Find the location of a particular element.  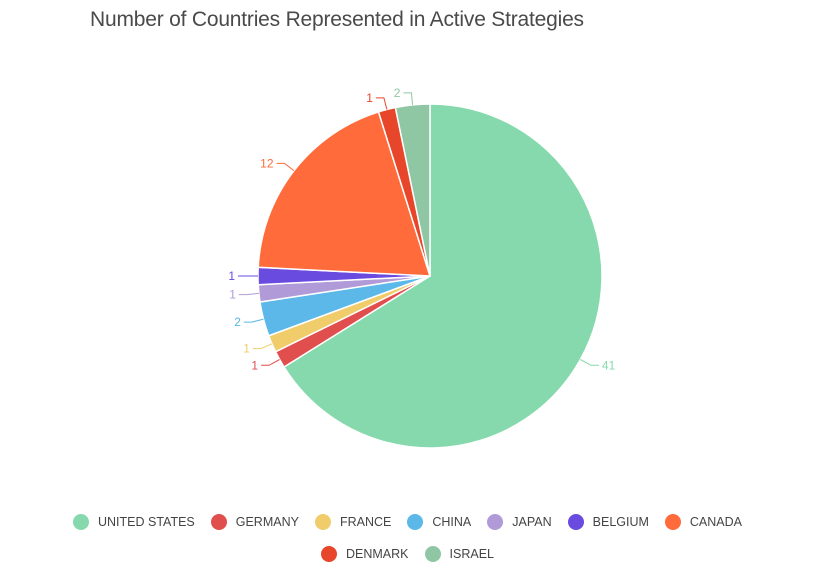

legend-item-japan: JAPAN is located at coordinates (519, 522).